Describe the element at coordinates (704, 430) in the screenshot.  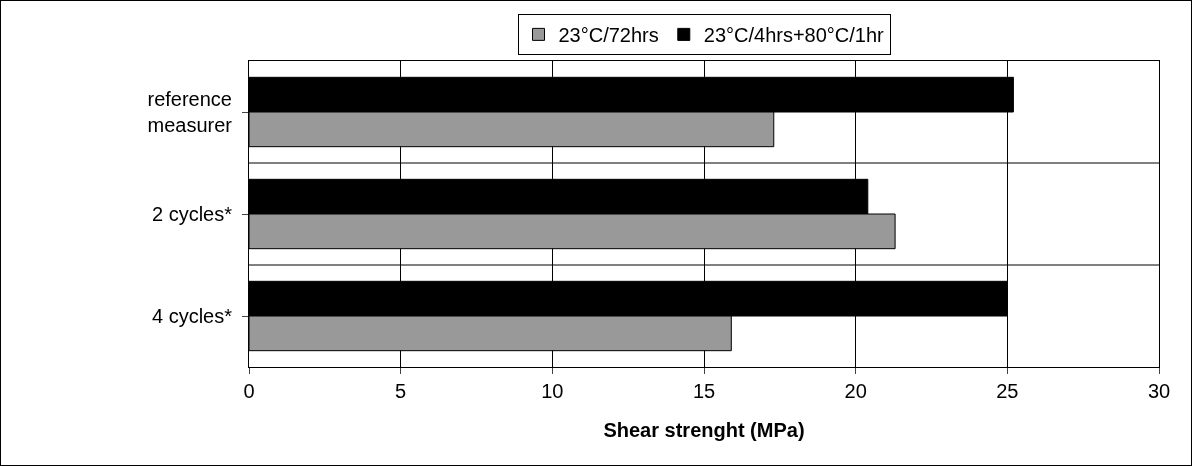
I see `x-axis-title: Shear strenght (MPa)` at that location.